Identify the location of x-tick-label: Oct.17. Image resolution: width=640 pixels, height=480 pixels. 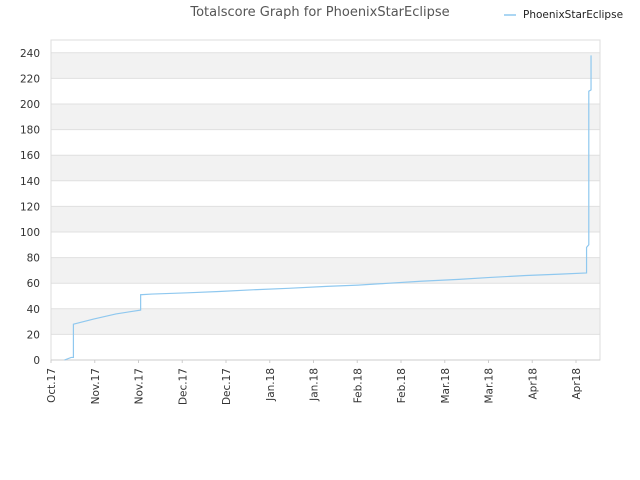
(52, 385).